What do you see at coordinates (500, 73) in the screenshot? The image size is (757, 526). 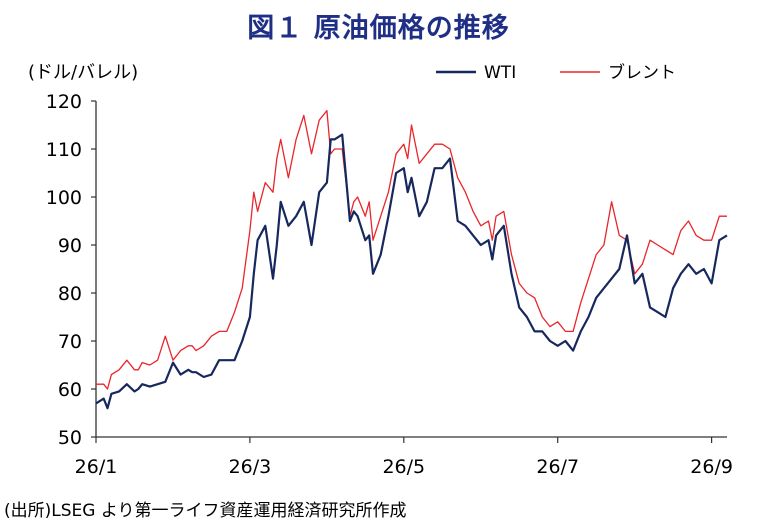 I see `legend-label: WTI` at bounding box center [500, 73].